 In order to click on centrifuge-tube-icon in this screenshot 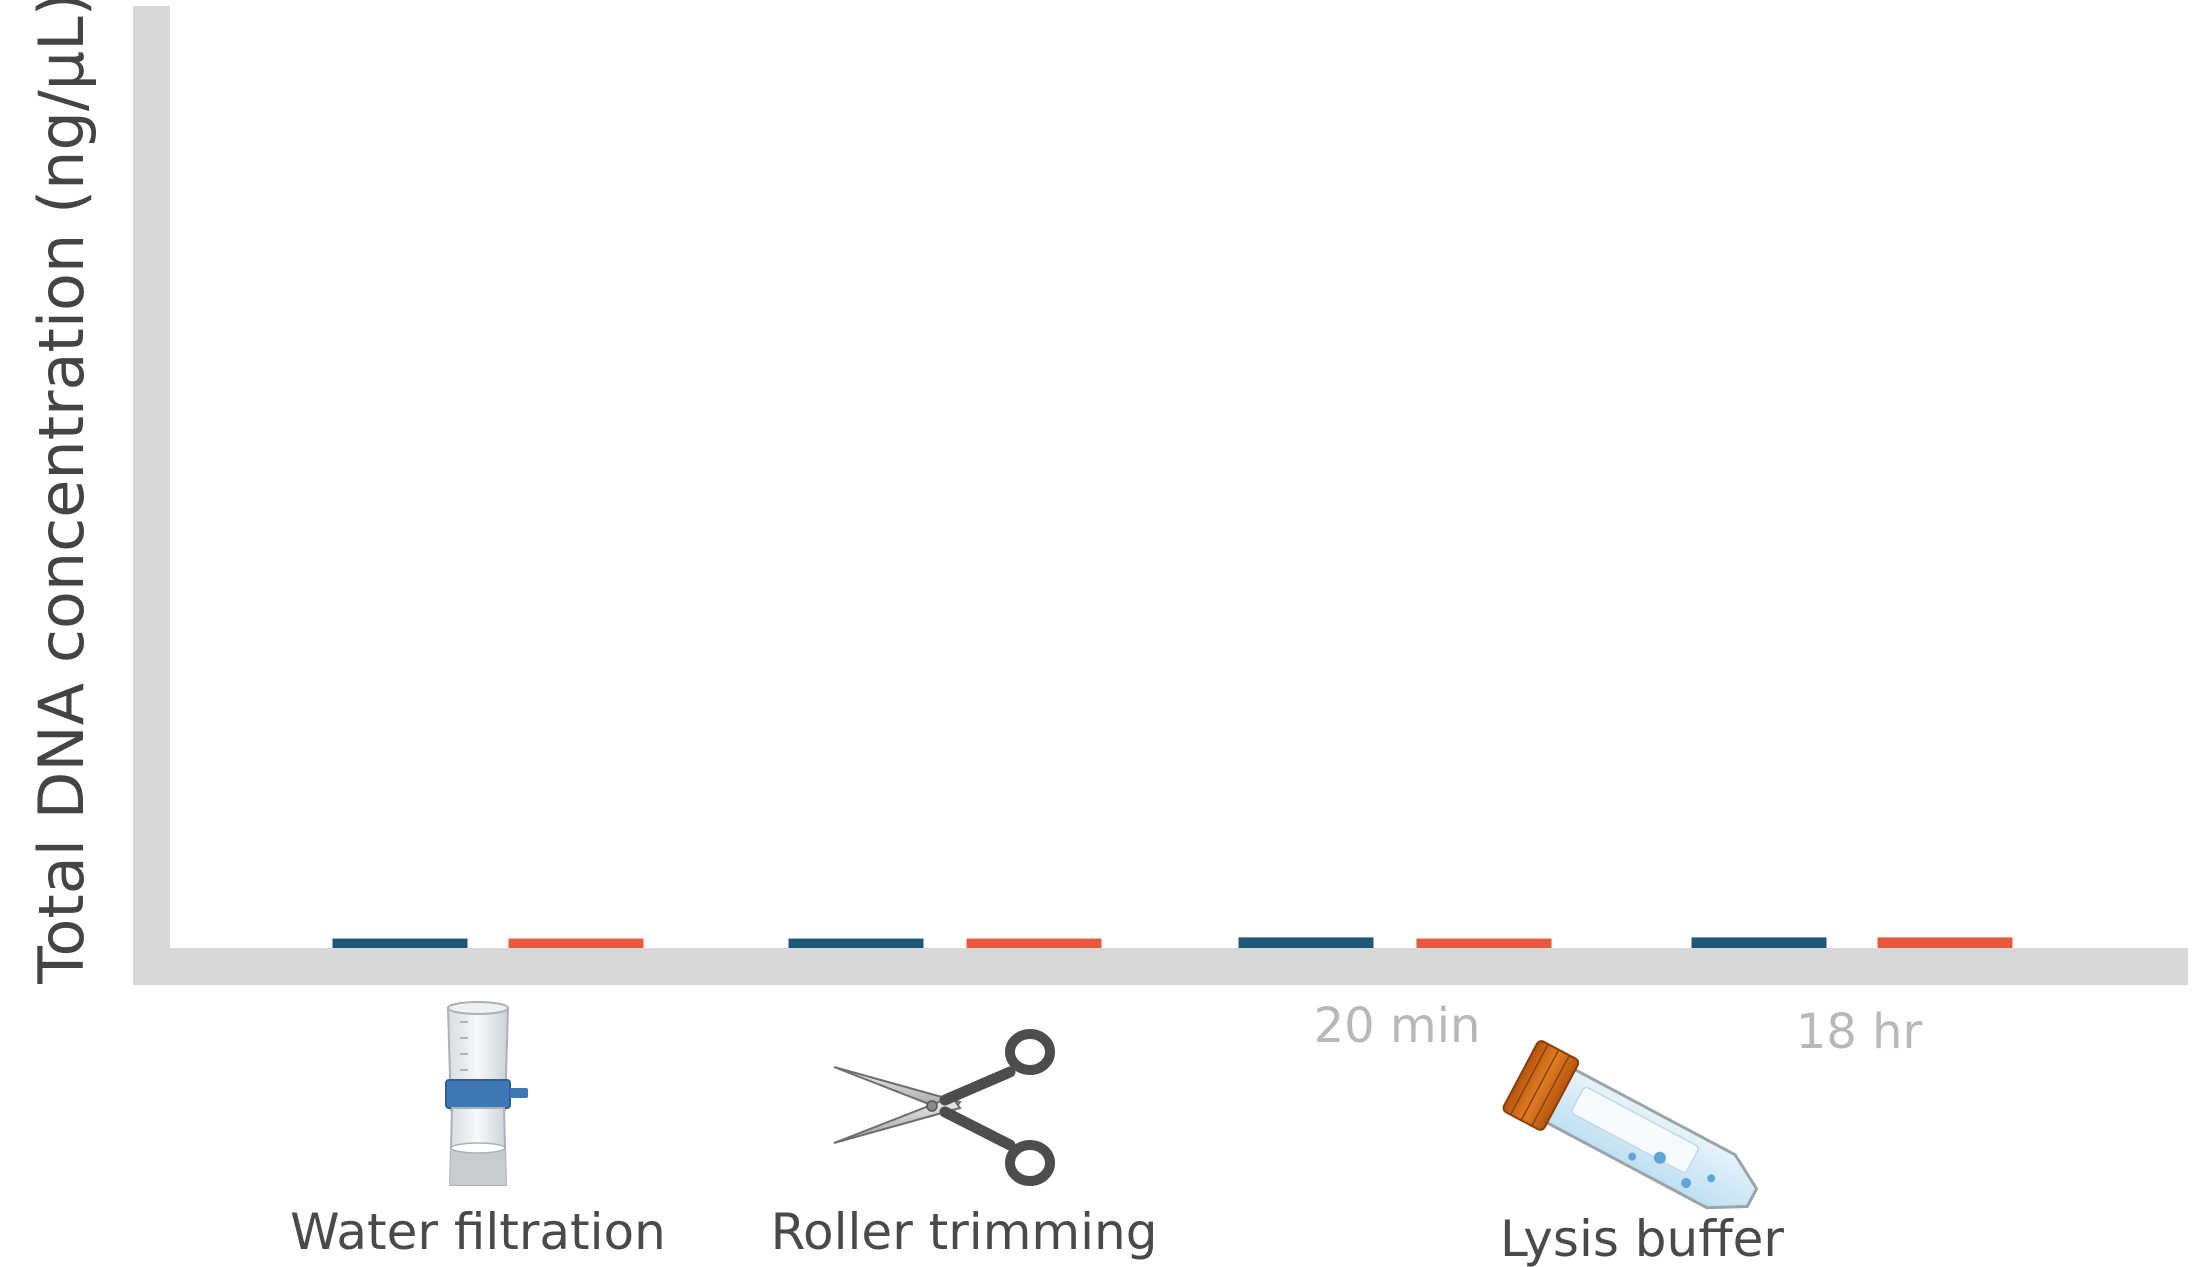, I will do `click(1630, 1125)`.